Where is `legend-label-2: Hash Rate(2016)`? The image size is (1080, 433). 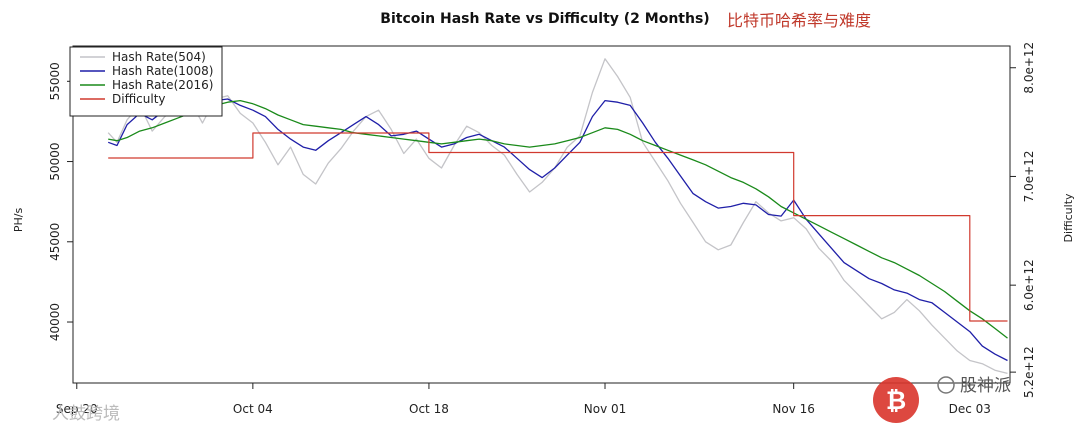
legend-label-2: Hash Rate(2016) is located at coordinates (162, 85).